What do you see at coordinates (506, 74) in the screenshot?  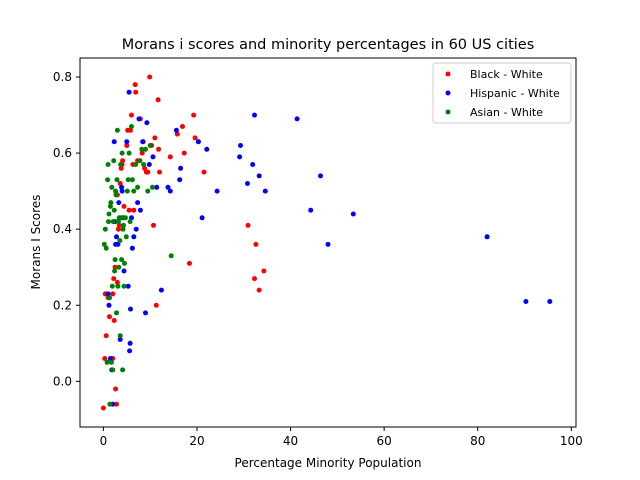 I see `legend-entry: Black - White` at bounding box center [506, 74].